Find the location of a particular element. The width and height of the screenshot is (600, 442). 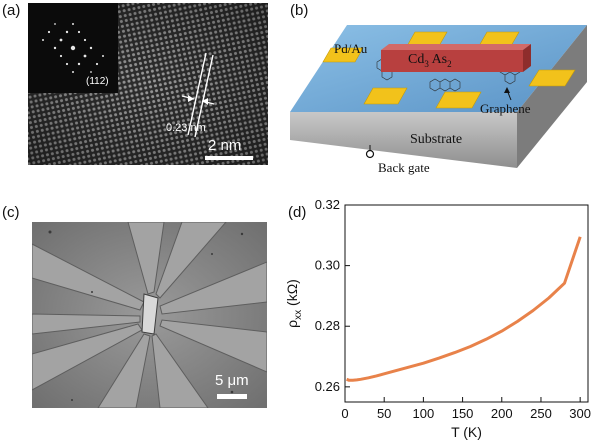

nanoplate-label: Cd3 As2 is located at coordinates (430, 60).